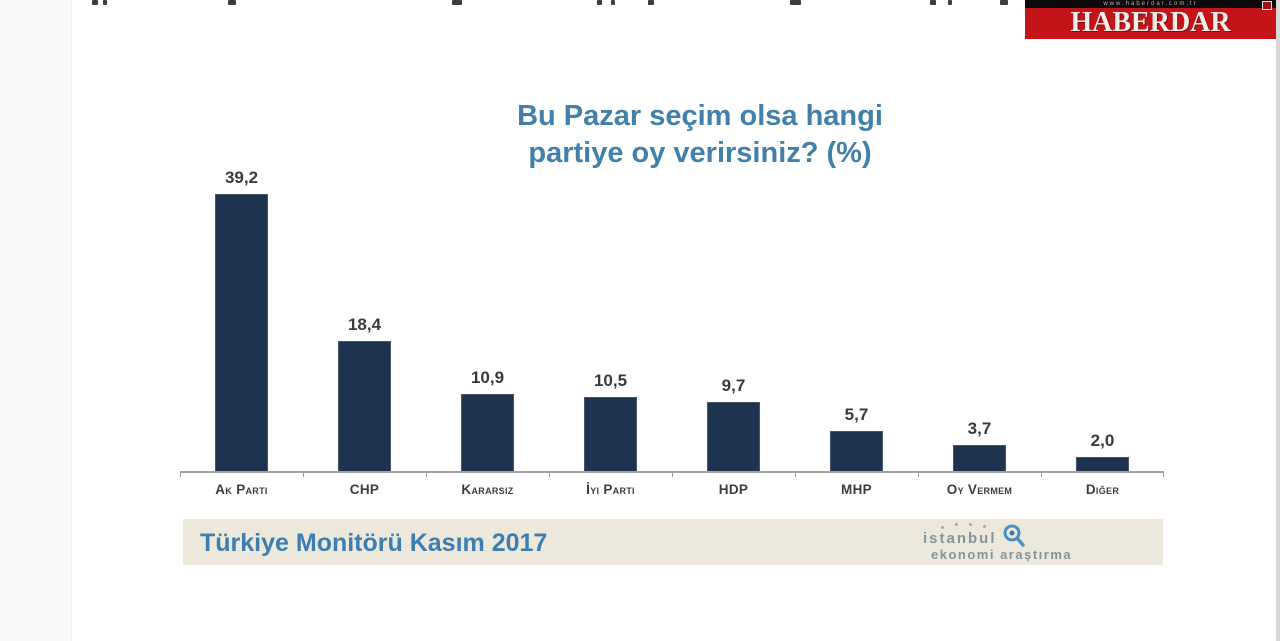 The width and height of the screenshot is (1280, 641). I want to click on x-axis-category-label: Kararsız, so click(487, 489).